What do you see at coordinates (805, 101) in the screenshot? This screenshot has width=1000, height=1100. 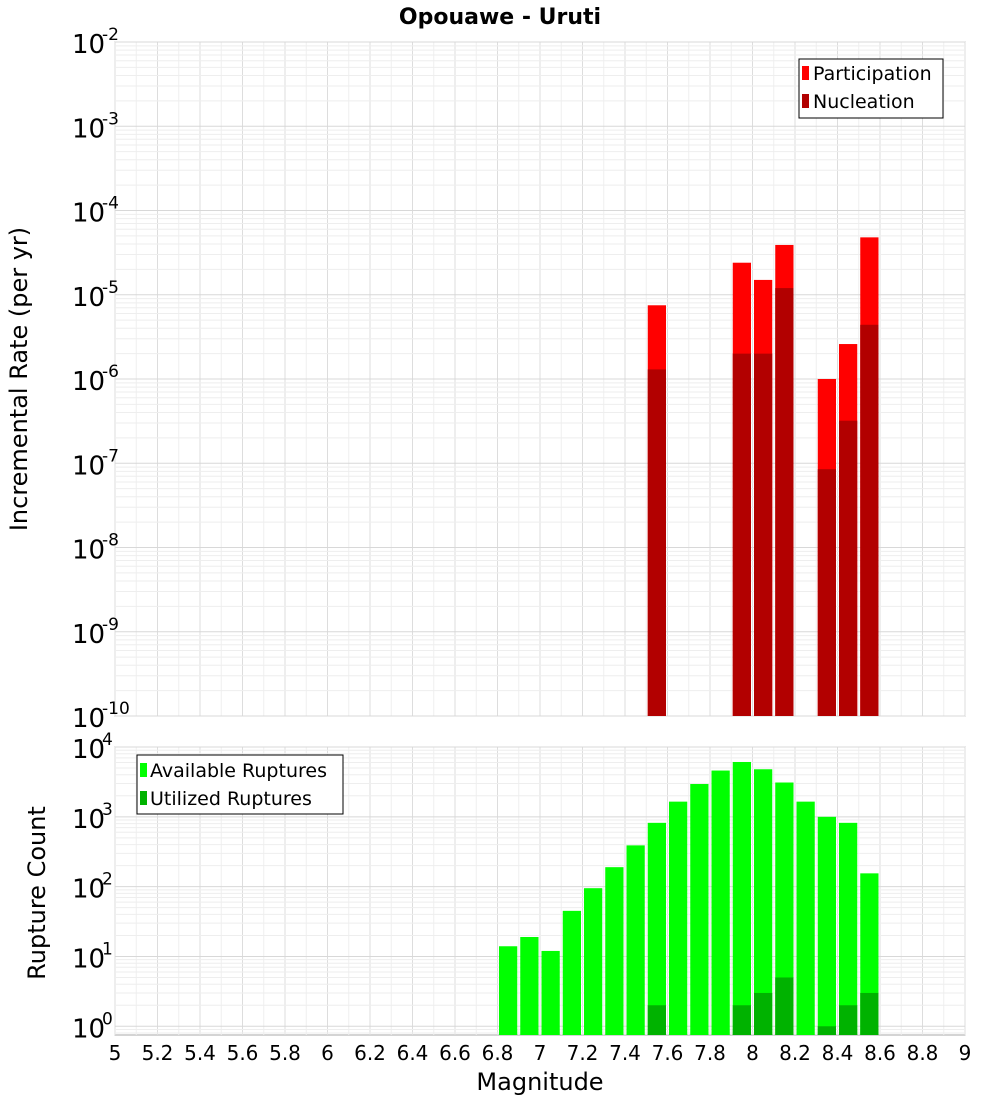 I see `legend-swatch-nucleation` at bounding box center [805, 101].